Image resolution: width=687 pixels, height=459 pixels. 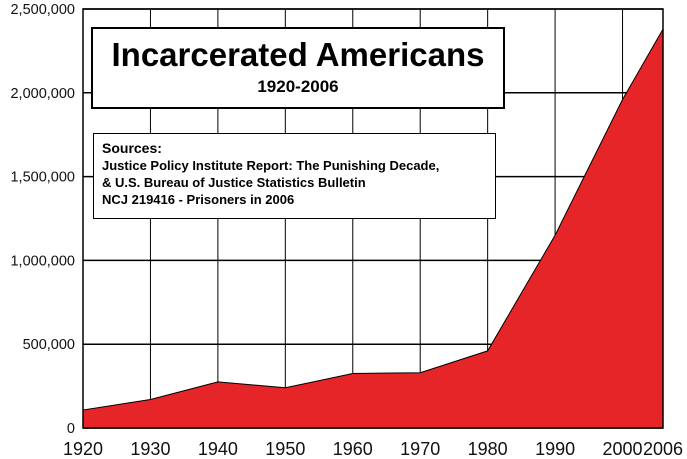 I want to click on x-tick-label: 1920, so click(x=83, y=449).